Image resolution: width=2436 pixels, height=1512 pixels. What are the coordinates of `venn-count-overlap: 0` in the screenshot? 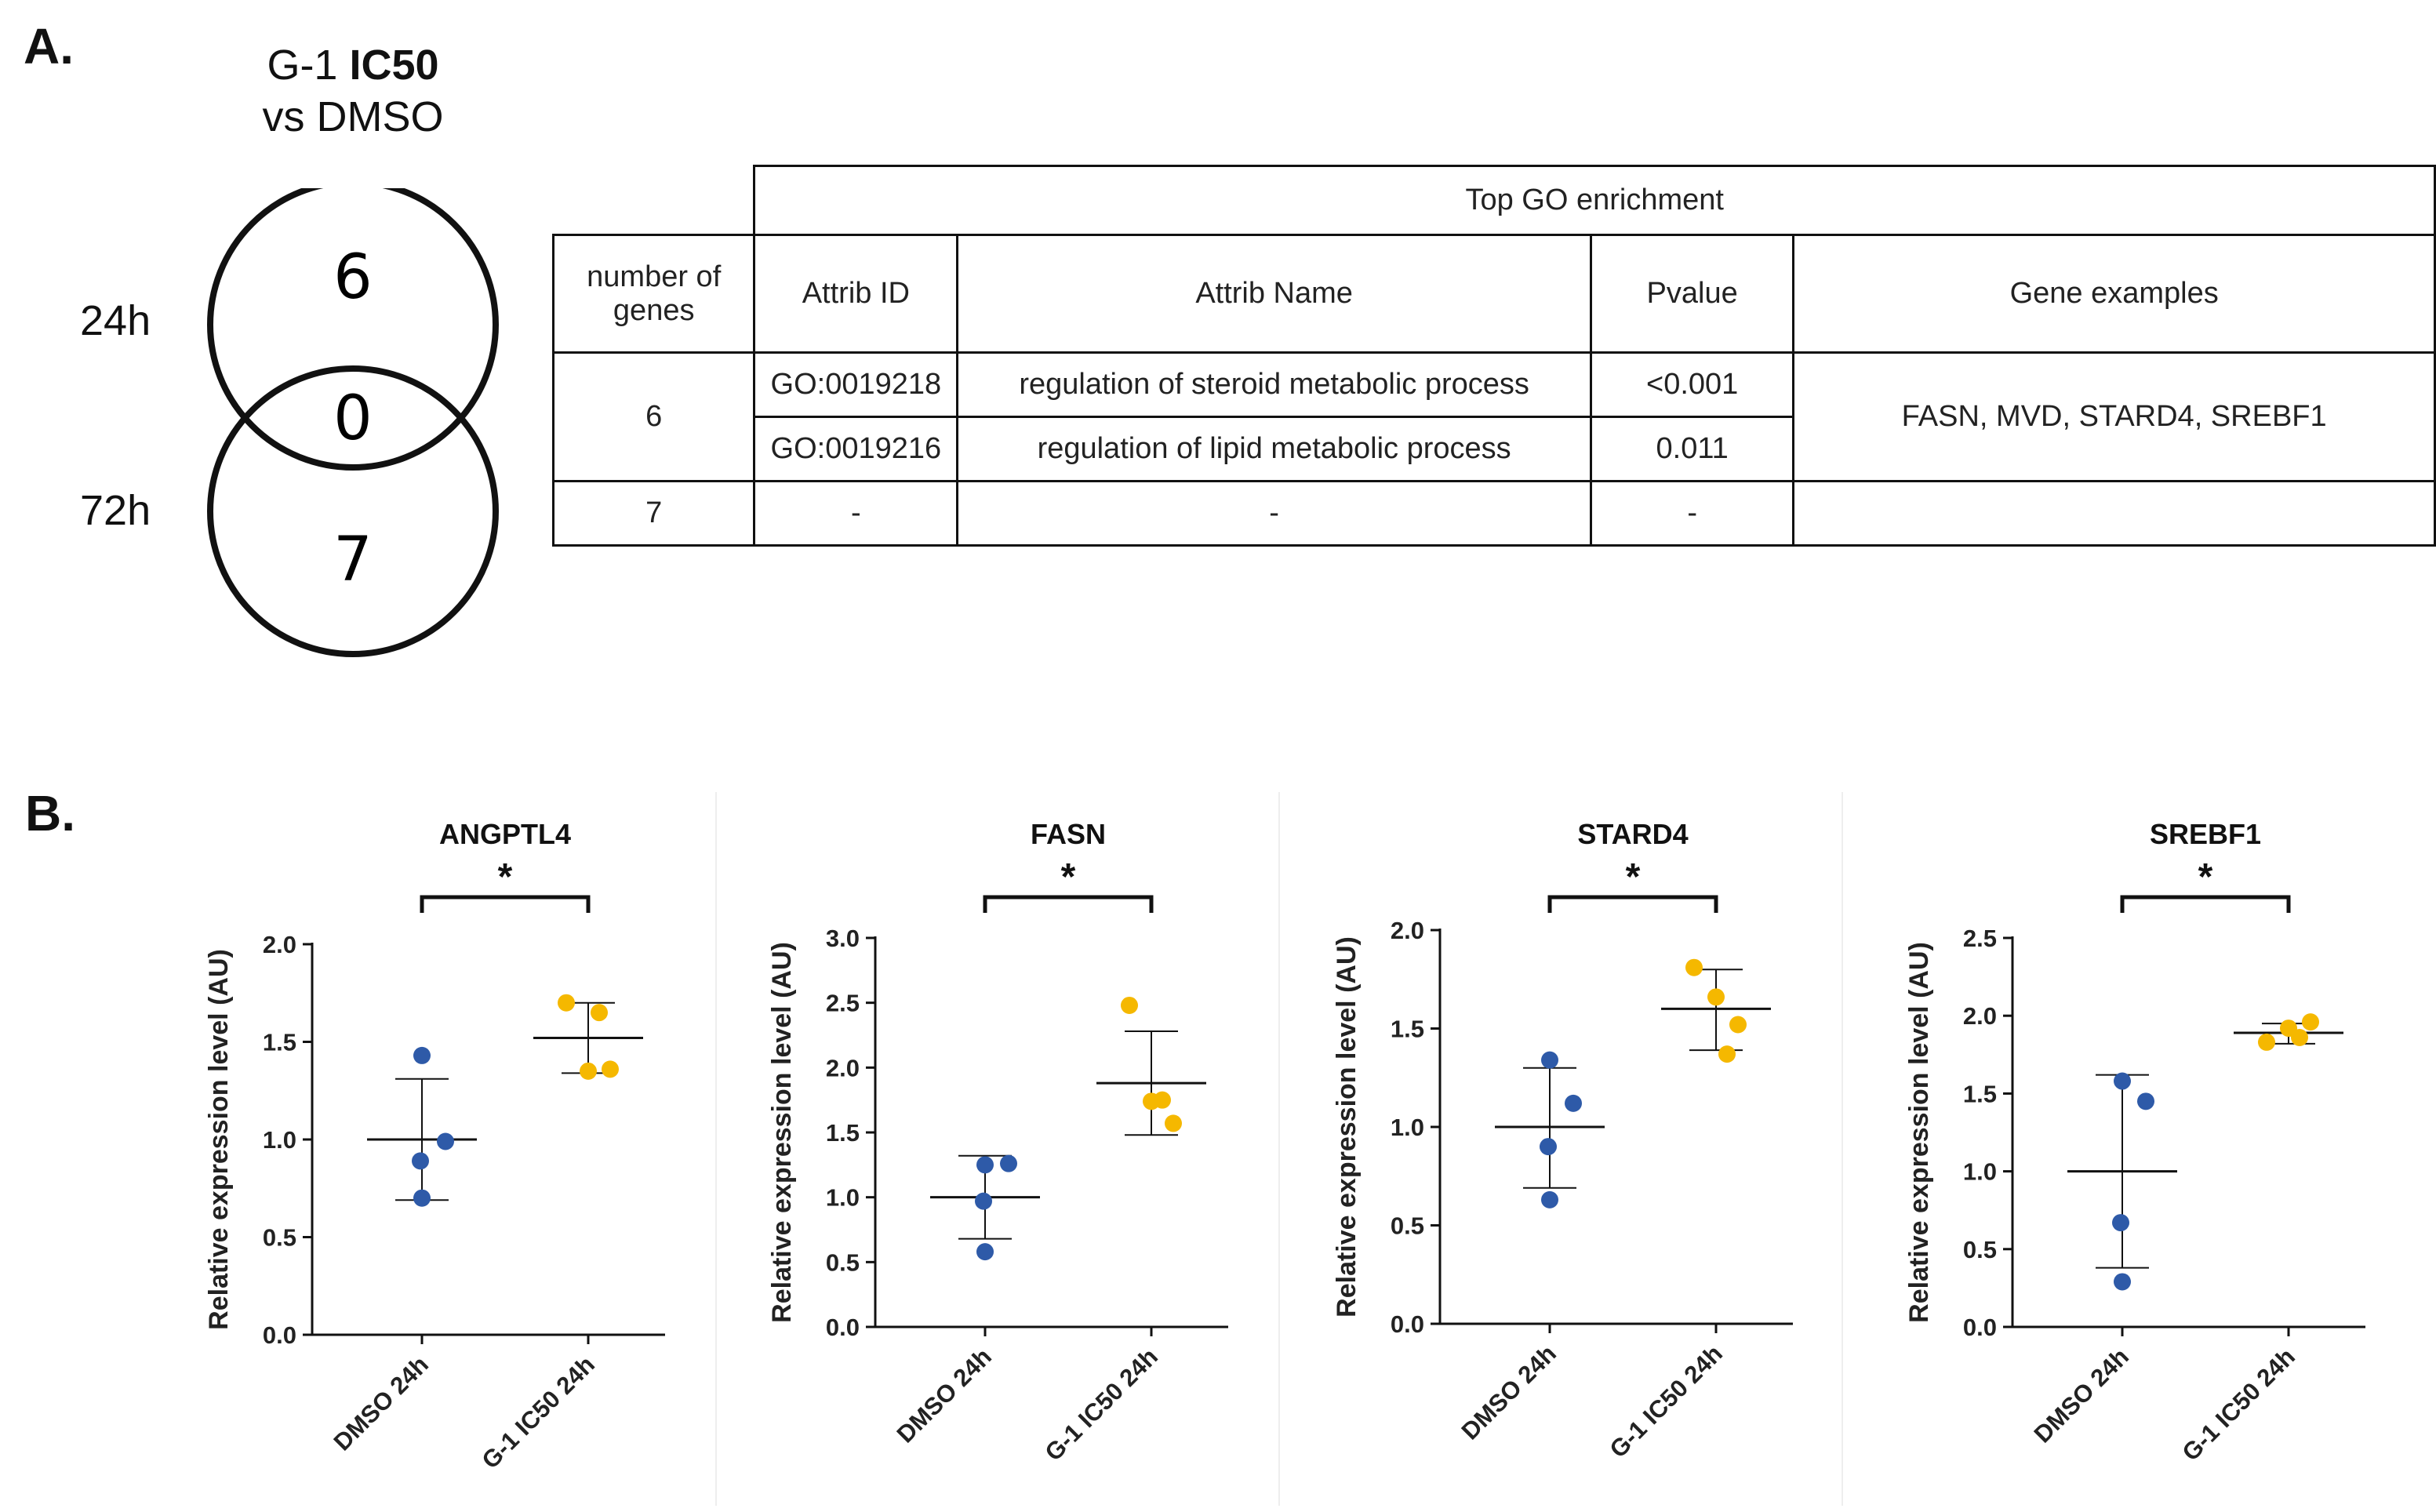 It's located at (353, 418).